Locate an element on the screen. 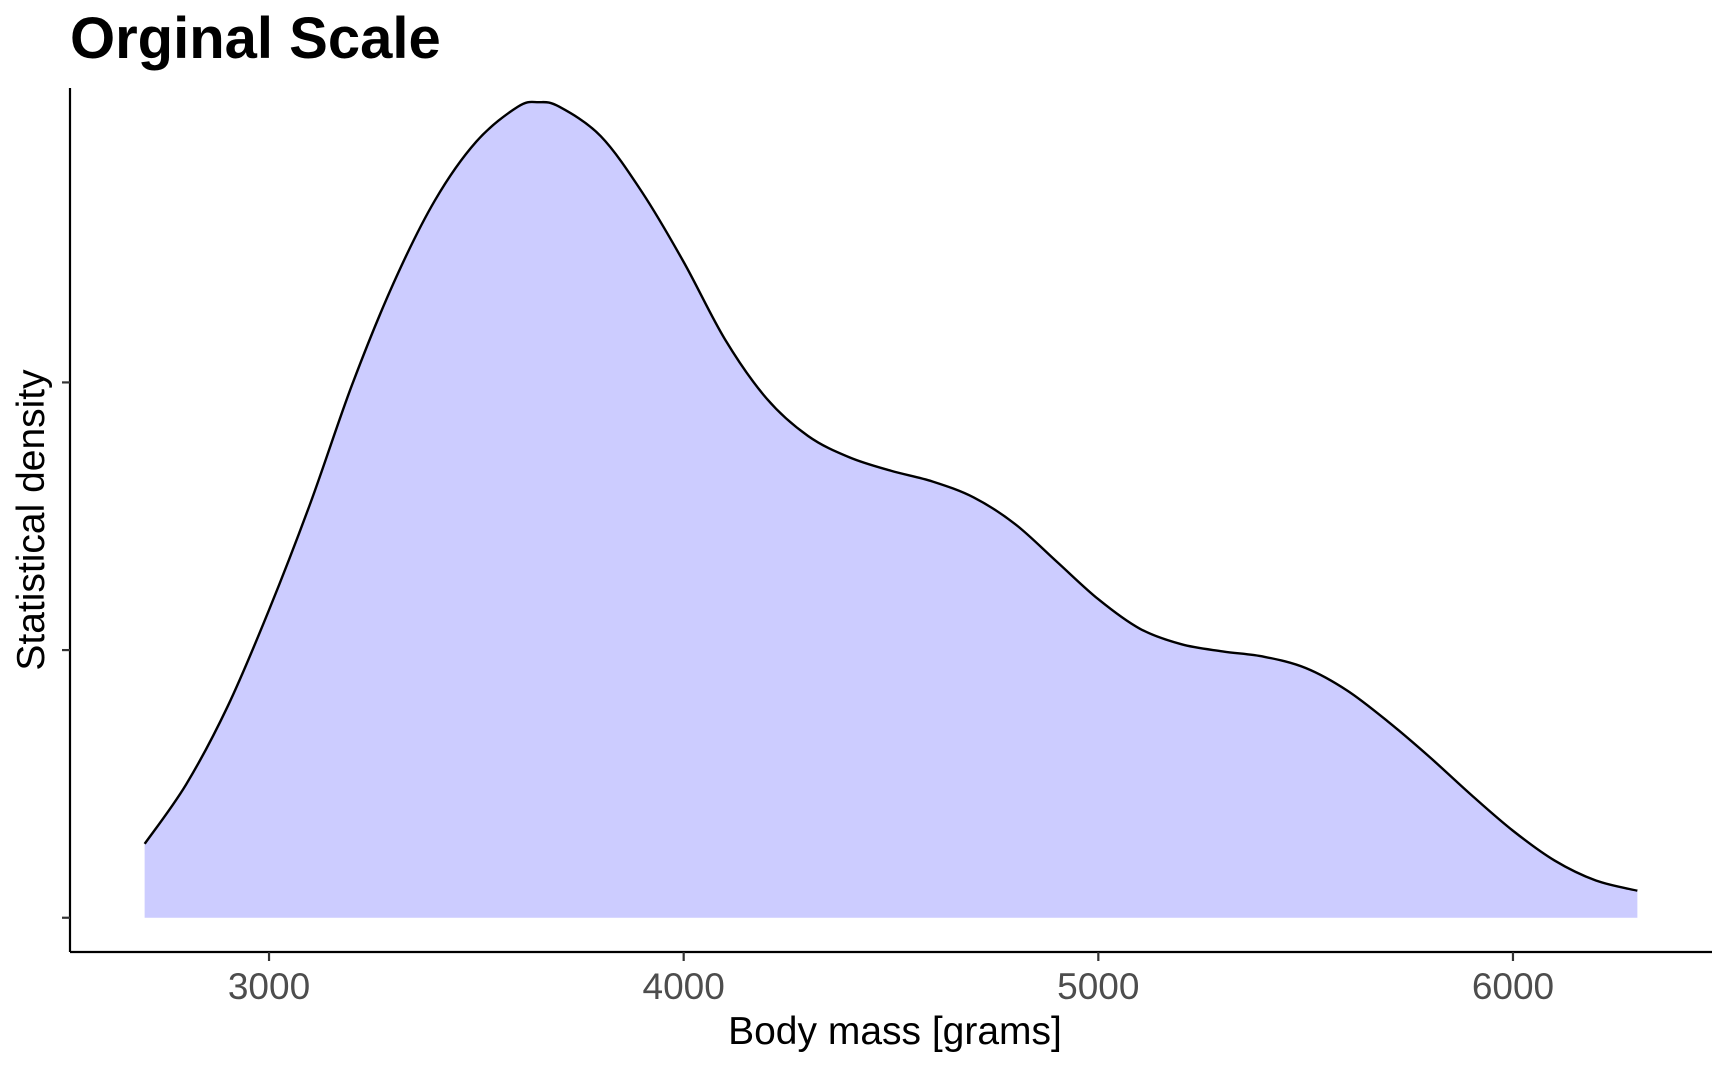  y-axis-label: Statistical density is located at coordinates (31, 520).